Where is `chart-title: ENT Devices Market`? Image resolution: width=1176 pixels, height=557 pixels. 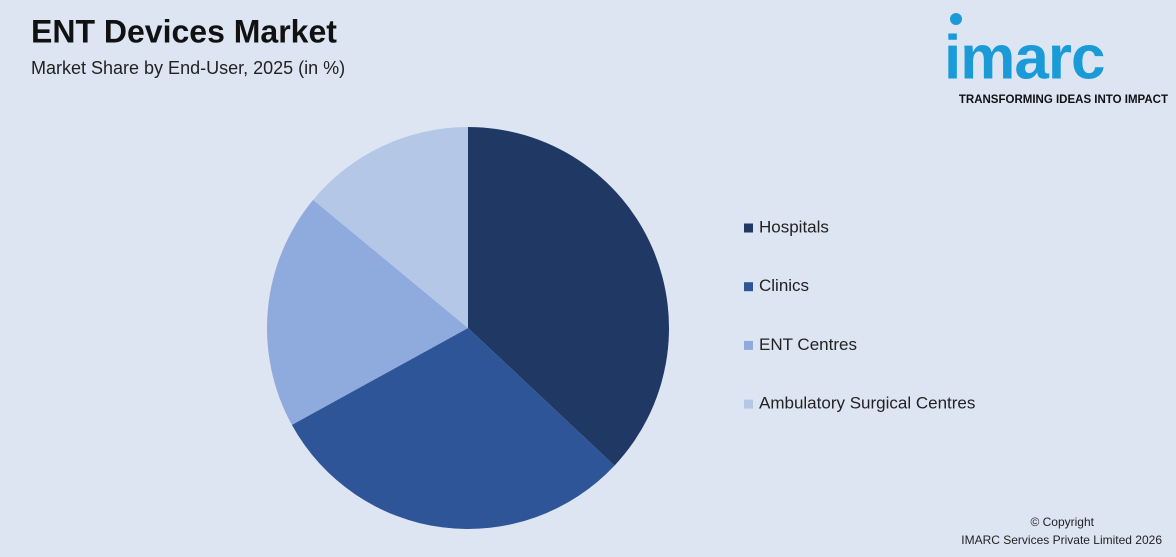
chart-title: ENT Devices Market is located at coordinates (184, 31).